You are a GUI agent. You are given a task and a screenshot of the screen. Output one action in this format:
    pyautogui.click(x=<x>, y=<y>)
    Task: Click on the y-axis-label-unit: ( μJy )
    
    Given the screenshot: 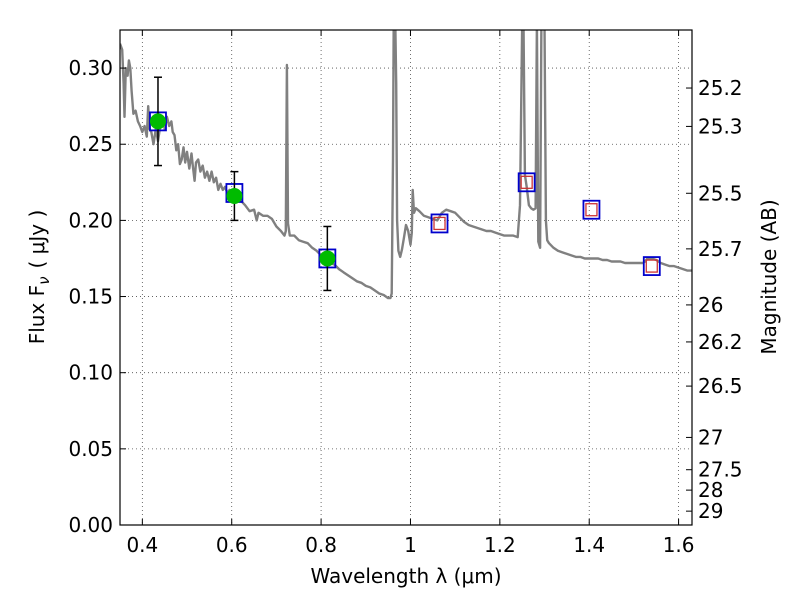 What is the action you would take?
    pyautogui.click(x=37, y=239)
    